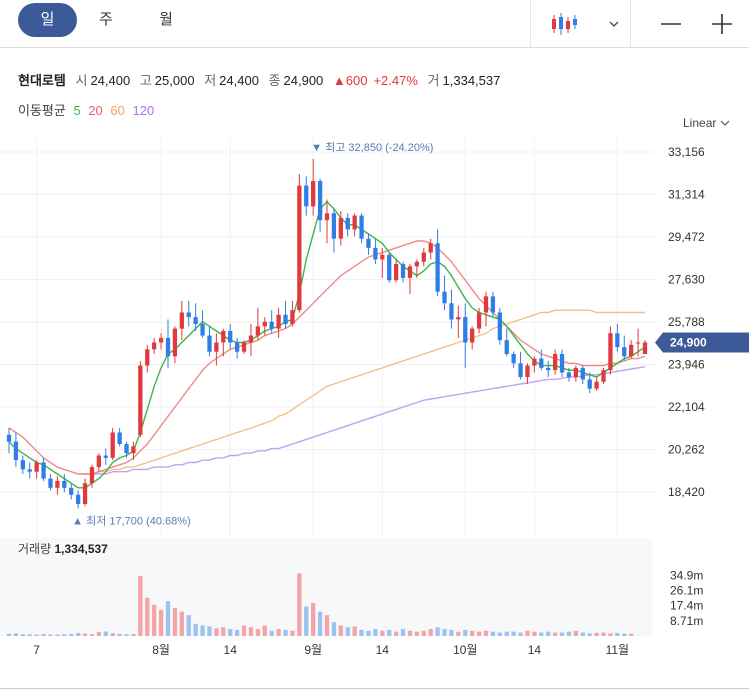 The width and height of the screenshot is (749, 692). I want to click on tab-day: 일, so click(47, 20).